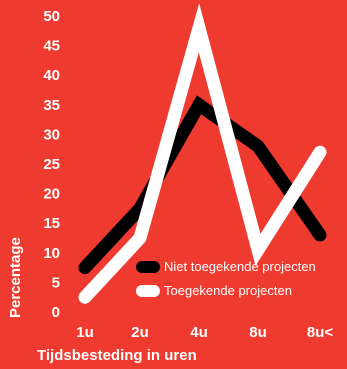 The height and width of the screenshot is (369, 347). Describe the element at coordinates (140, 332) in the screenshot. I see `x-tick-label: 2u` at that location.